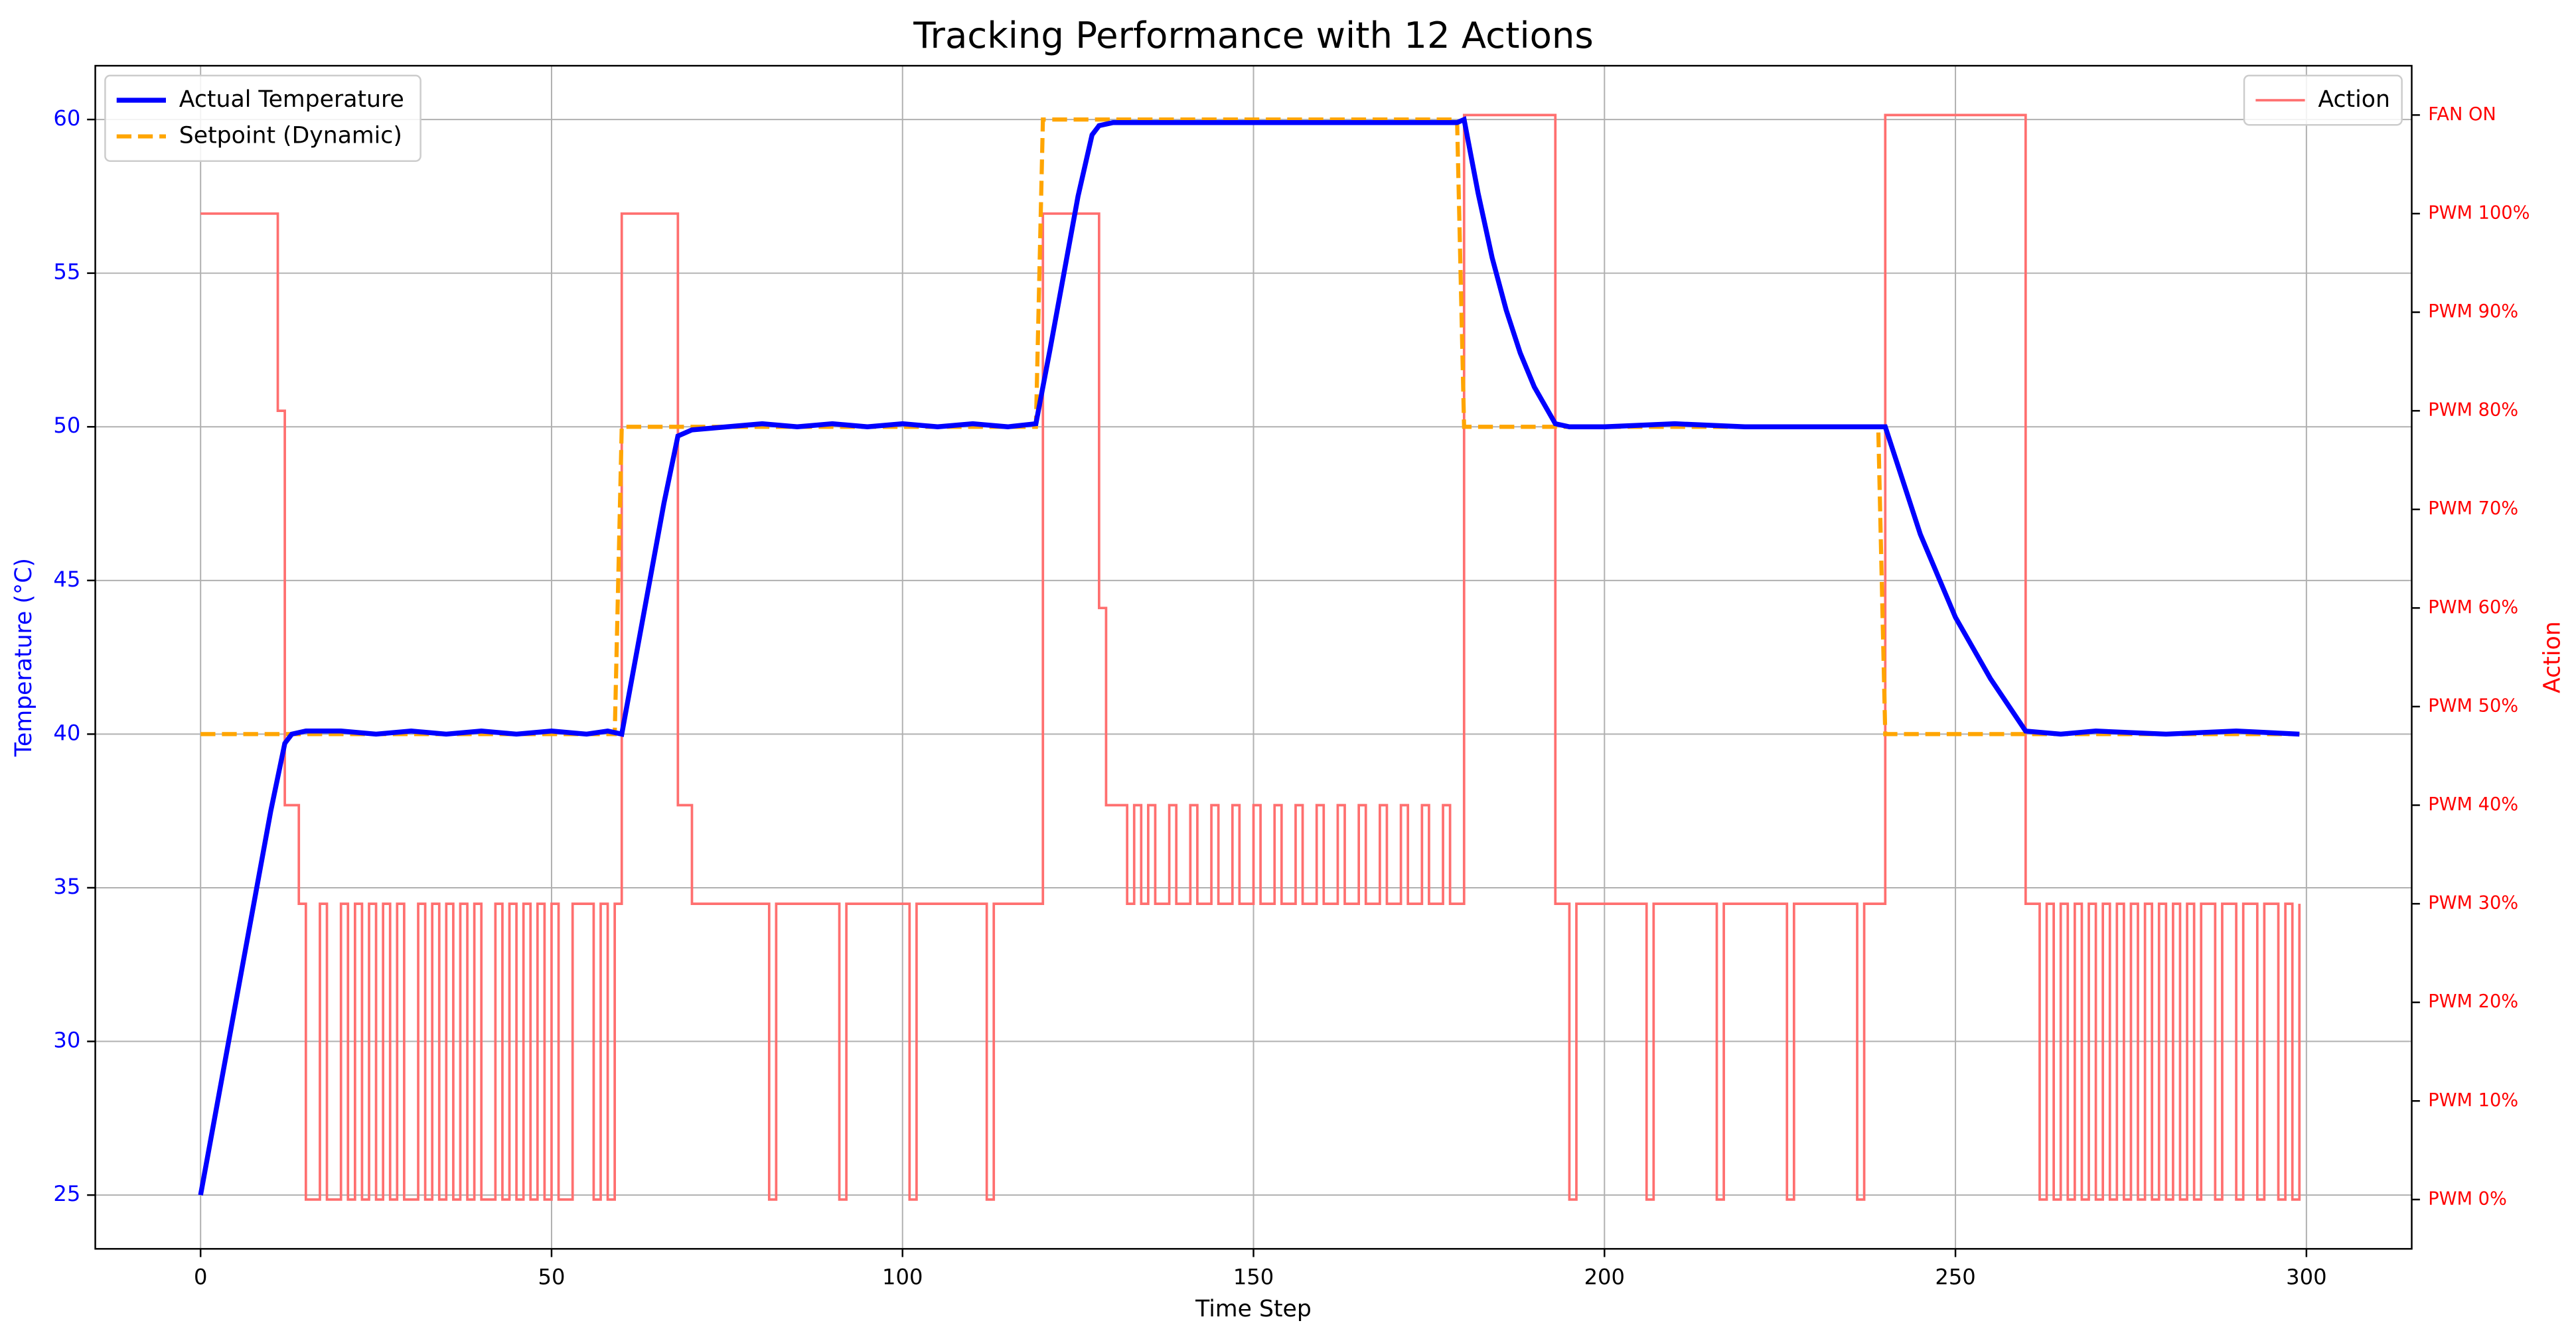  Describe the element at coordinates (2473, 410) in the screenshot. I see `y2-tick-label: PWM 80%` at that location.